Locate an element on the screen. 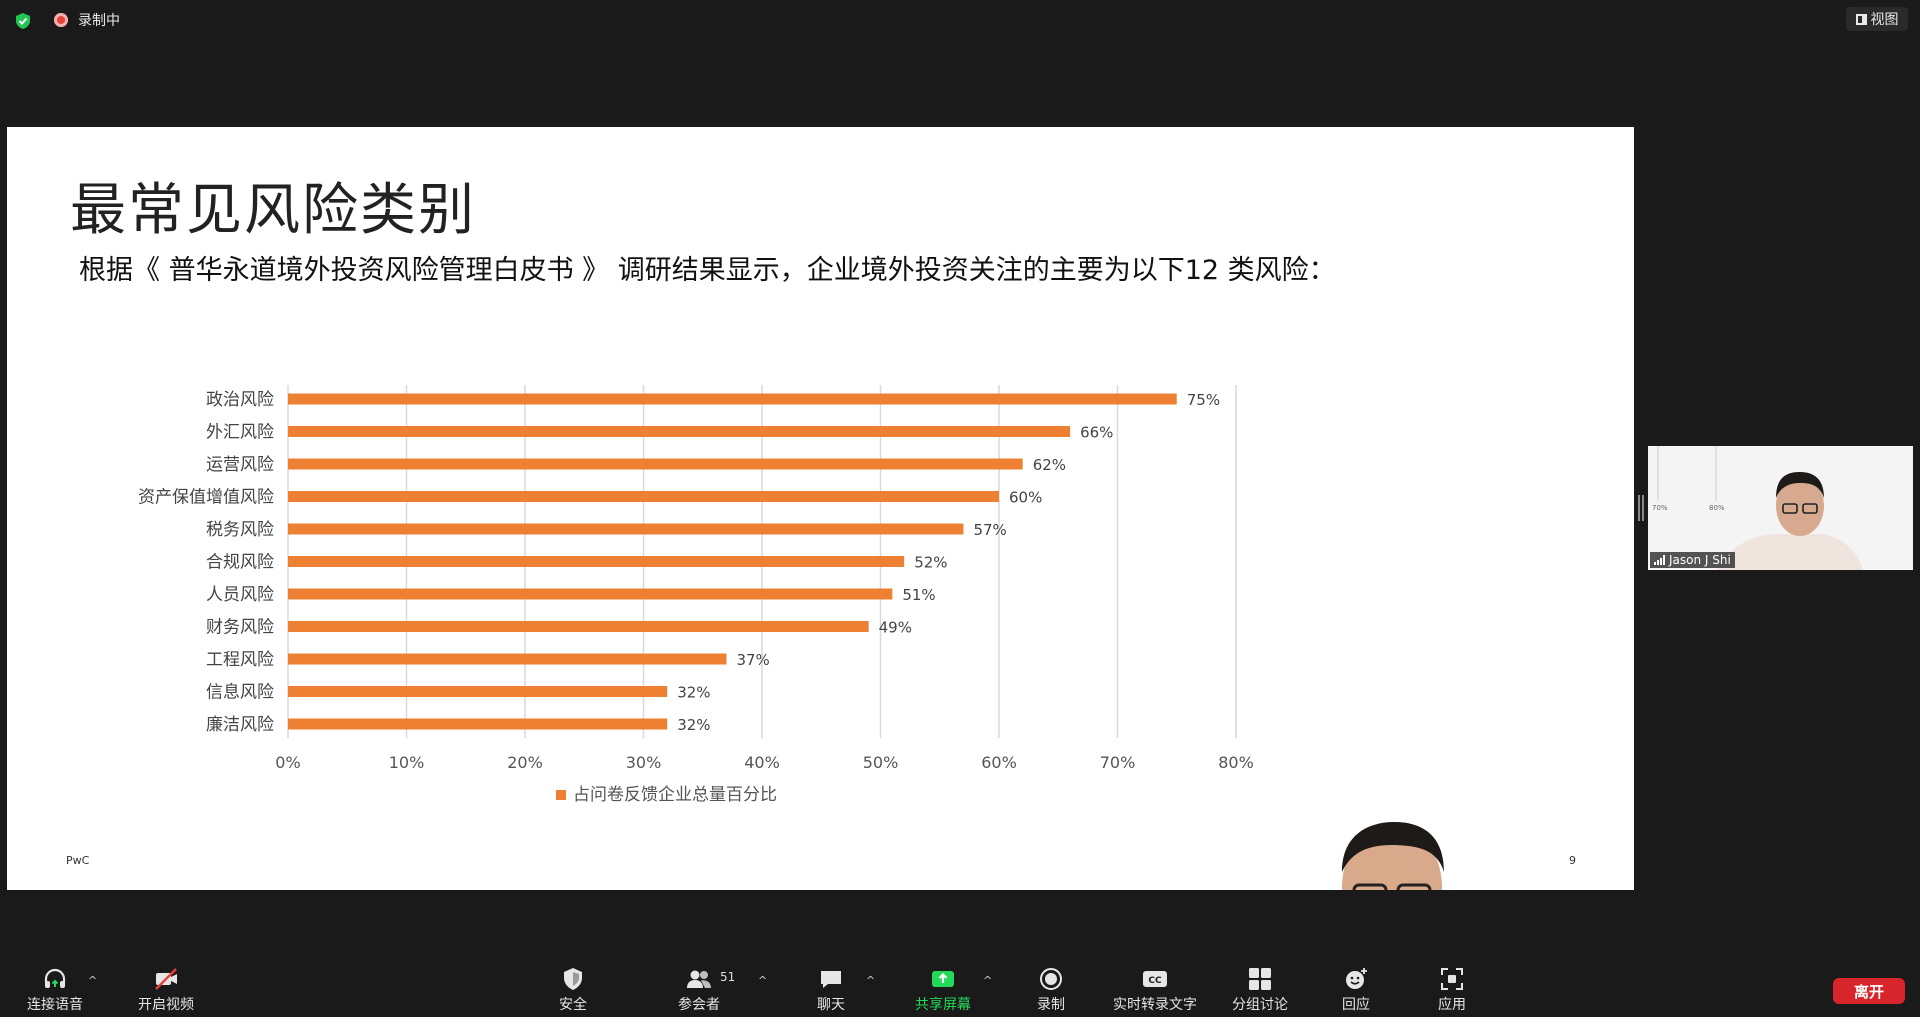  participant-name: Jason J Shi is located at coordinates (1700, 560).